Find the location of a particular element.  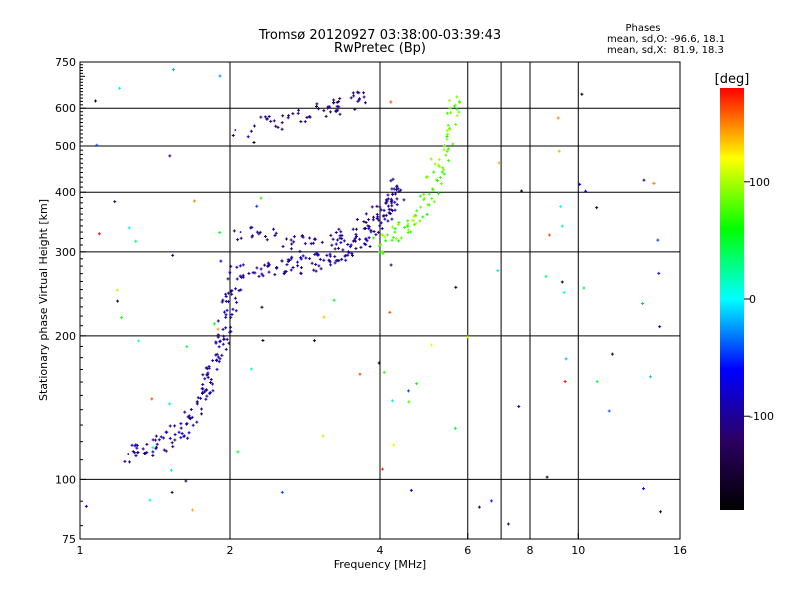

y-tick-label: 200 is located at coordinates (65, 336).